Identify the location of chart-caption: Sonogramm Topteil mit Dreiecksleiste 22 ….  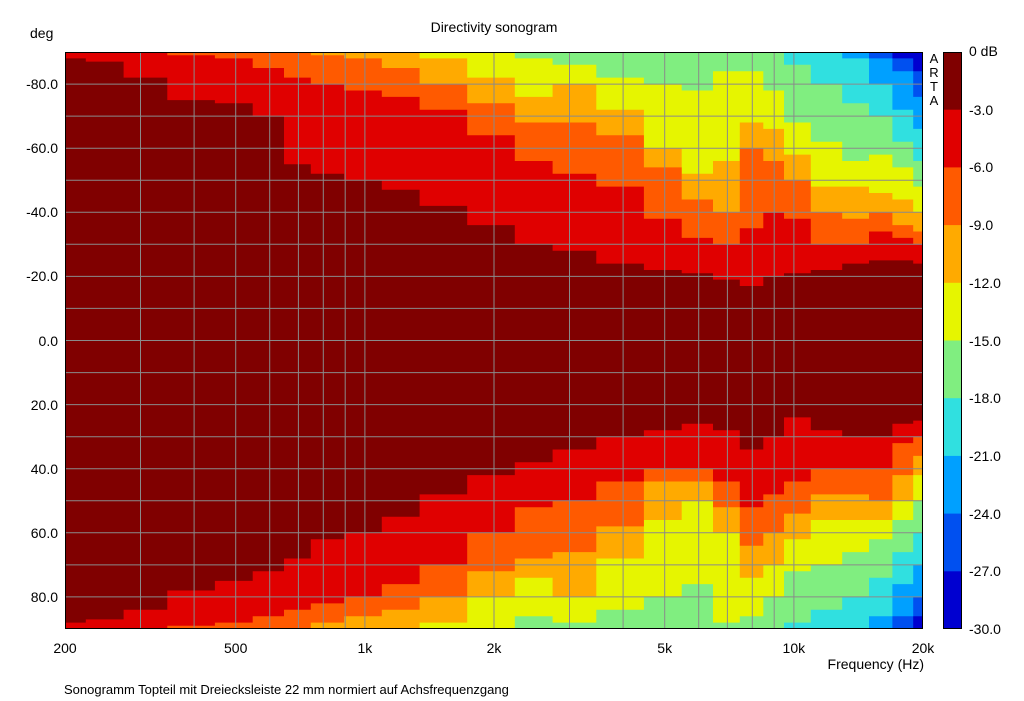
(286, 689).